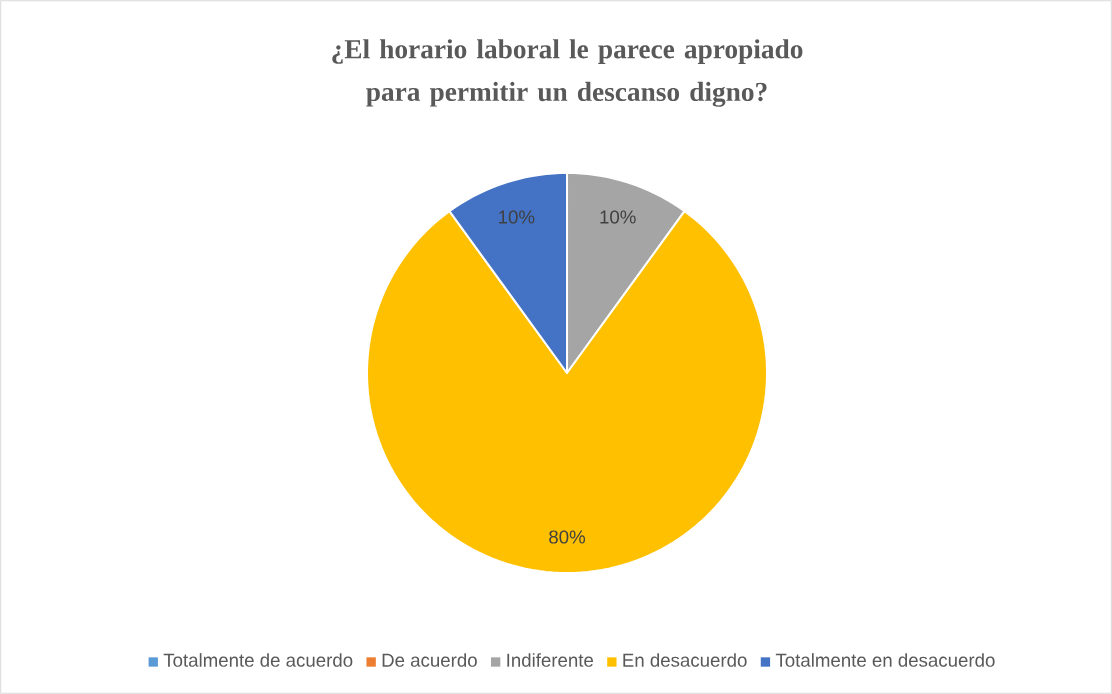 The height and width of the screenshot is (694, 1112). What do you see at coordinates (685, 660) in the screenshot?
I see `legend-label: En desacuerdo` at bounding box center [685, 660].